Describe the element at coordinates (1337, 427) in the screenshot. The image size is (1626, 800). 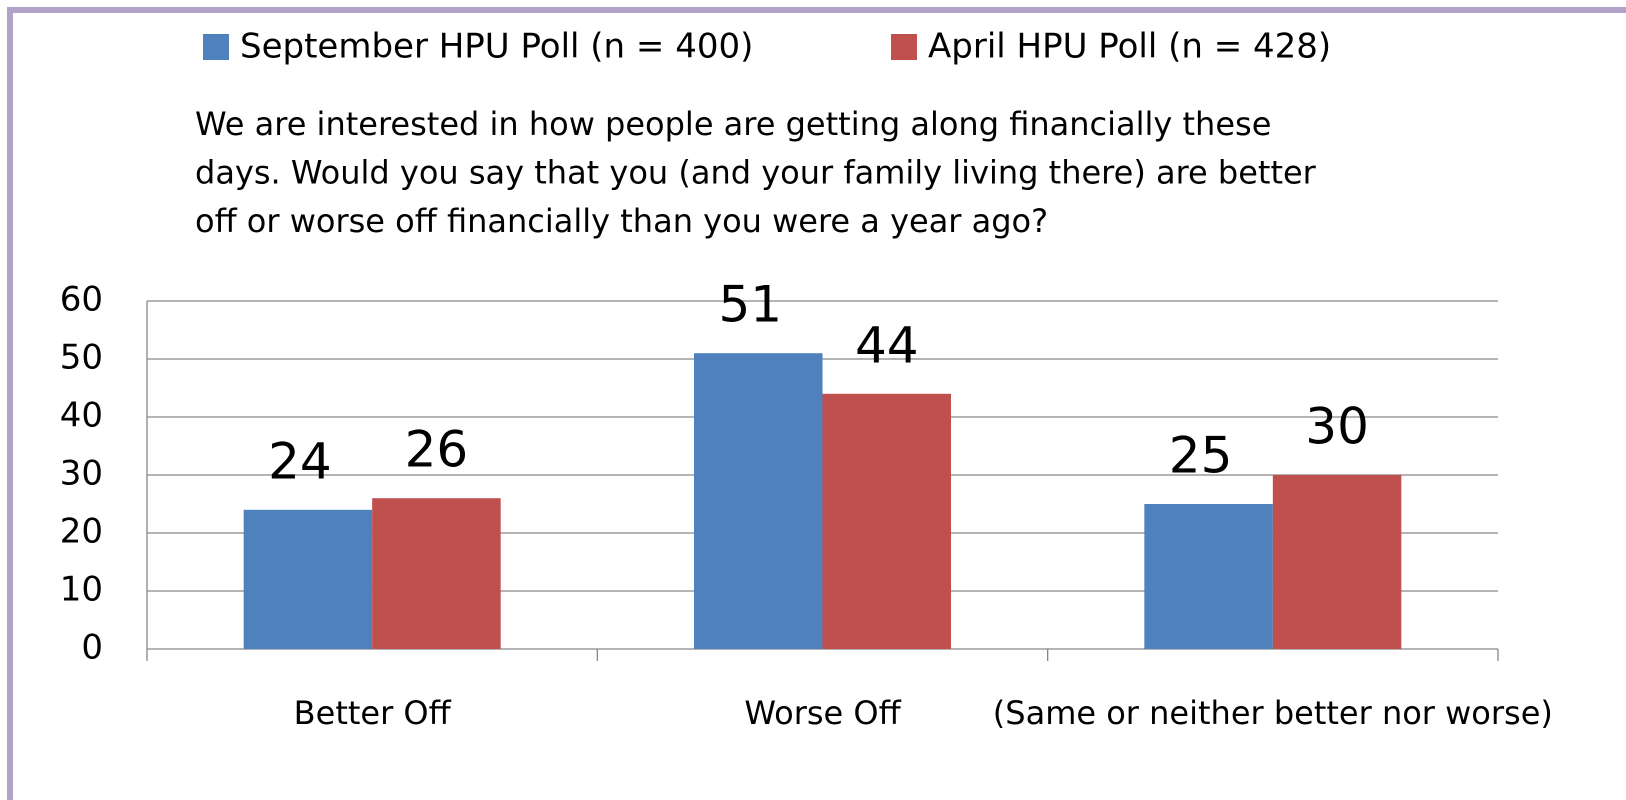
I see `data-label: 30` at that location.